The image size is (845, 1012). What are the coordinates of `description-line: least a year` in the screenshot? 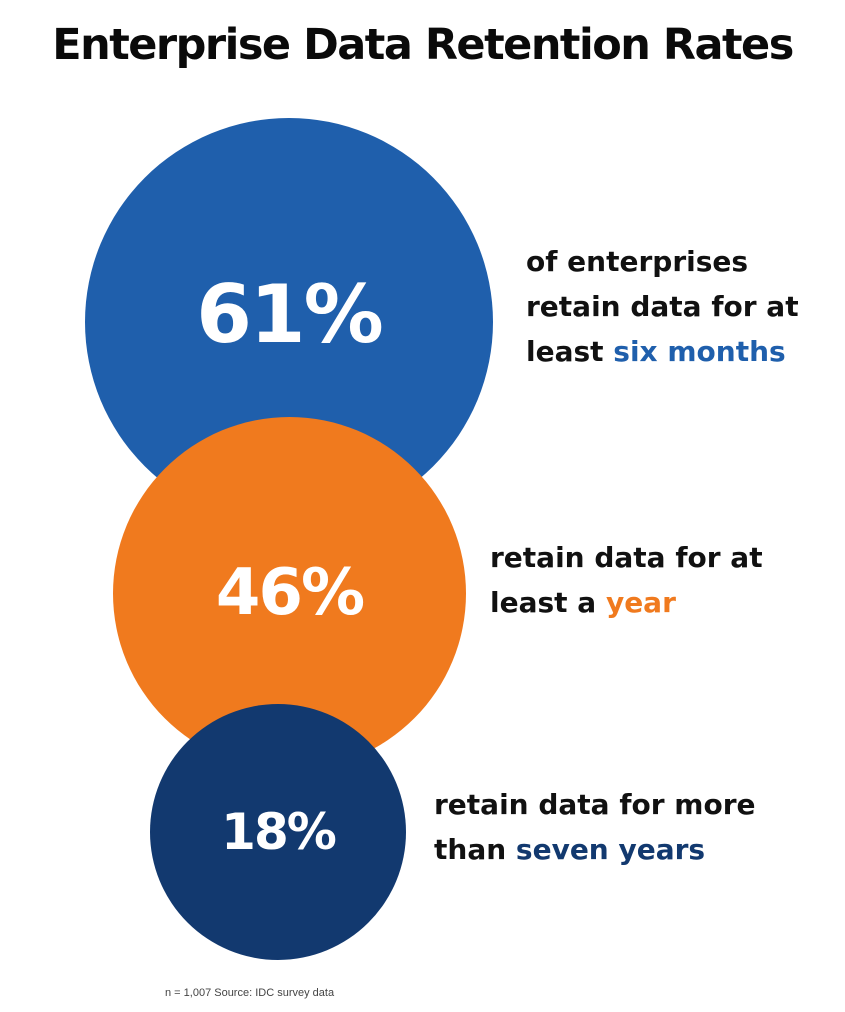 It's located at (626, 602).